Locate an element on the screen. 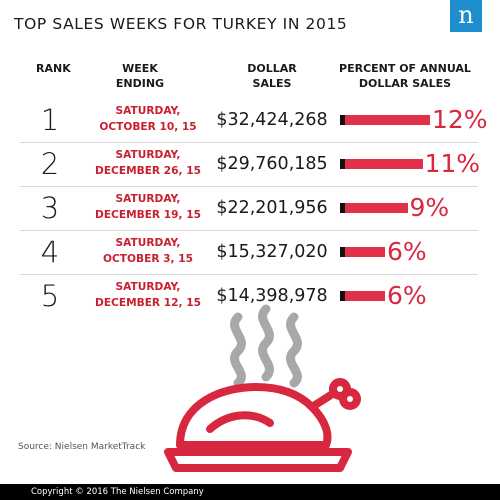  dollar-sales: $15,327,020 is located at coordinates (272, 252).